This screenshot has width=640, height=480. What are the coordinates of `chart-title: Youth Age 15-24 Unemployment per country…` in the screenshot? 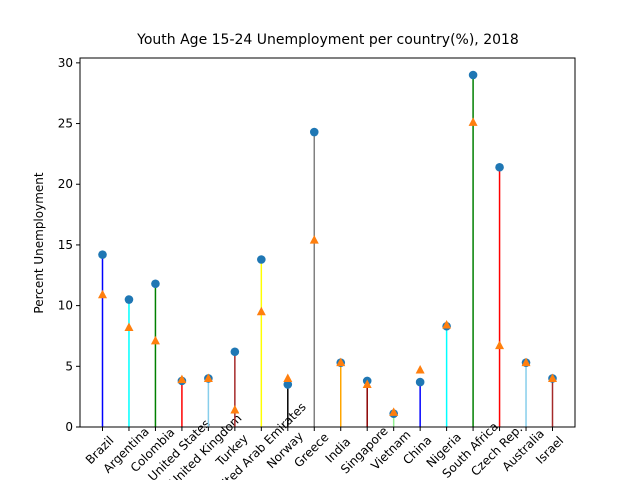 It's located at (327, 40).